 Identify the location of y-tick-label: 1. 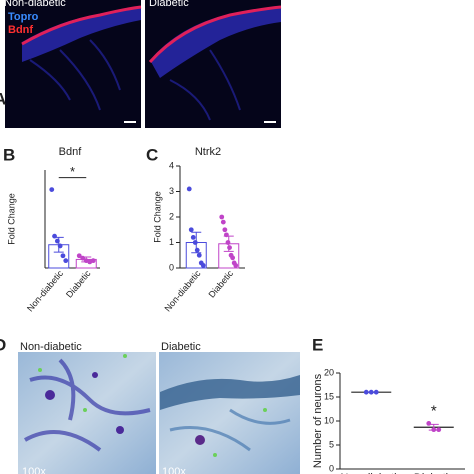
(171, 242).